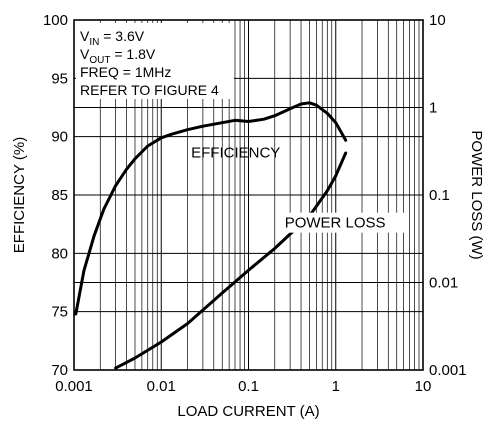 This screenshot has height=428, width=490. What do you see at coordinates (74, 386) in the screenshot?
I see `x-tick-label: 0.001` at bounding box center [74, 386].